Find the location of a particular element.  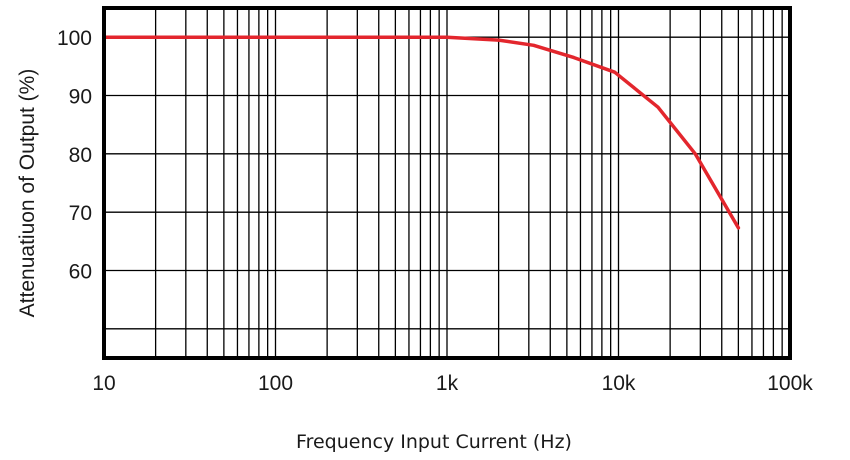

x-axis-ticks: 10 100 1k 10k 100k is located at coordinates (452, 383).